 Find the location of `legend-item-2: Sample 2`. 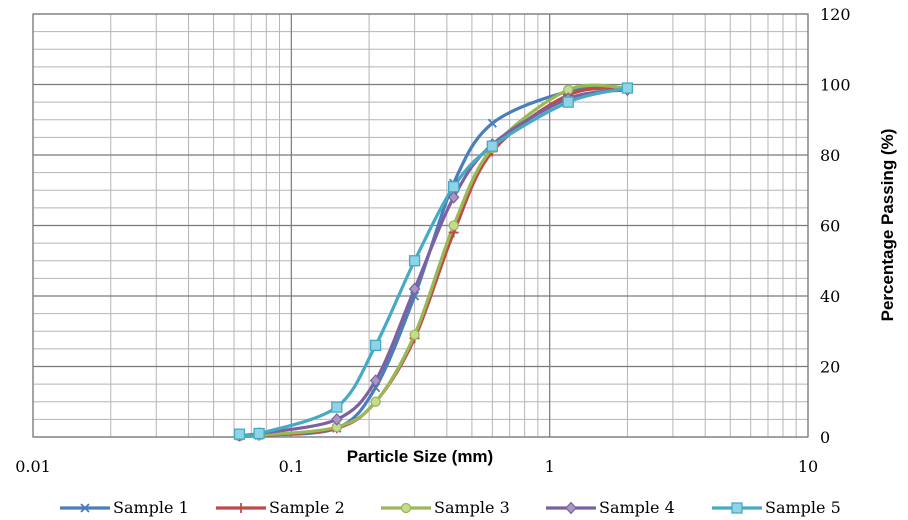

legend-item-2: Sample 2 is located at coordinates (280, 507).